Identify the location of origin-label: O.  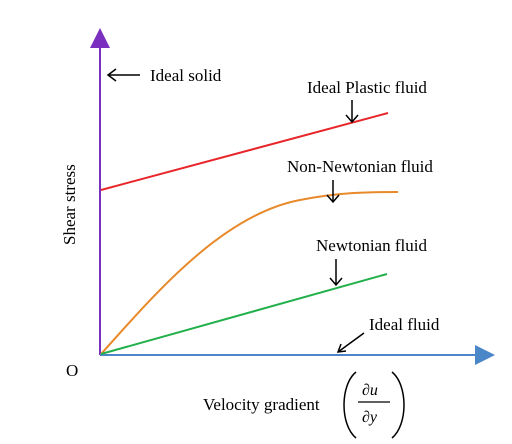
(72, 370).